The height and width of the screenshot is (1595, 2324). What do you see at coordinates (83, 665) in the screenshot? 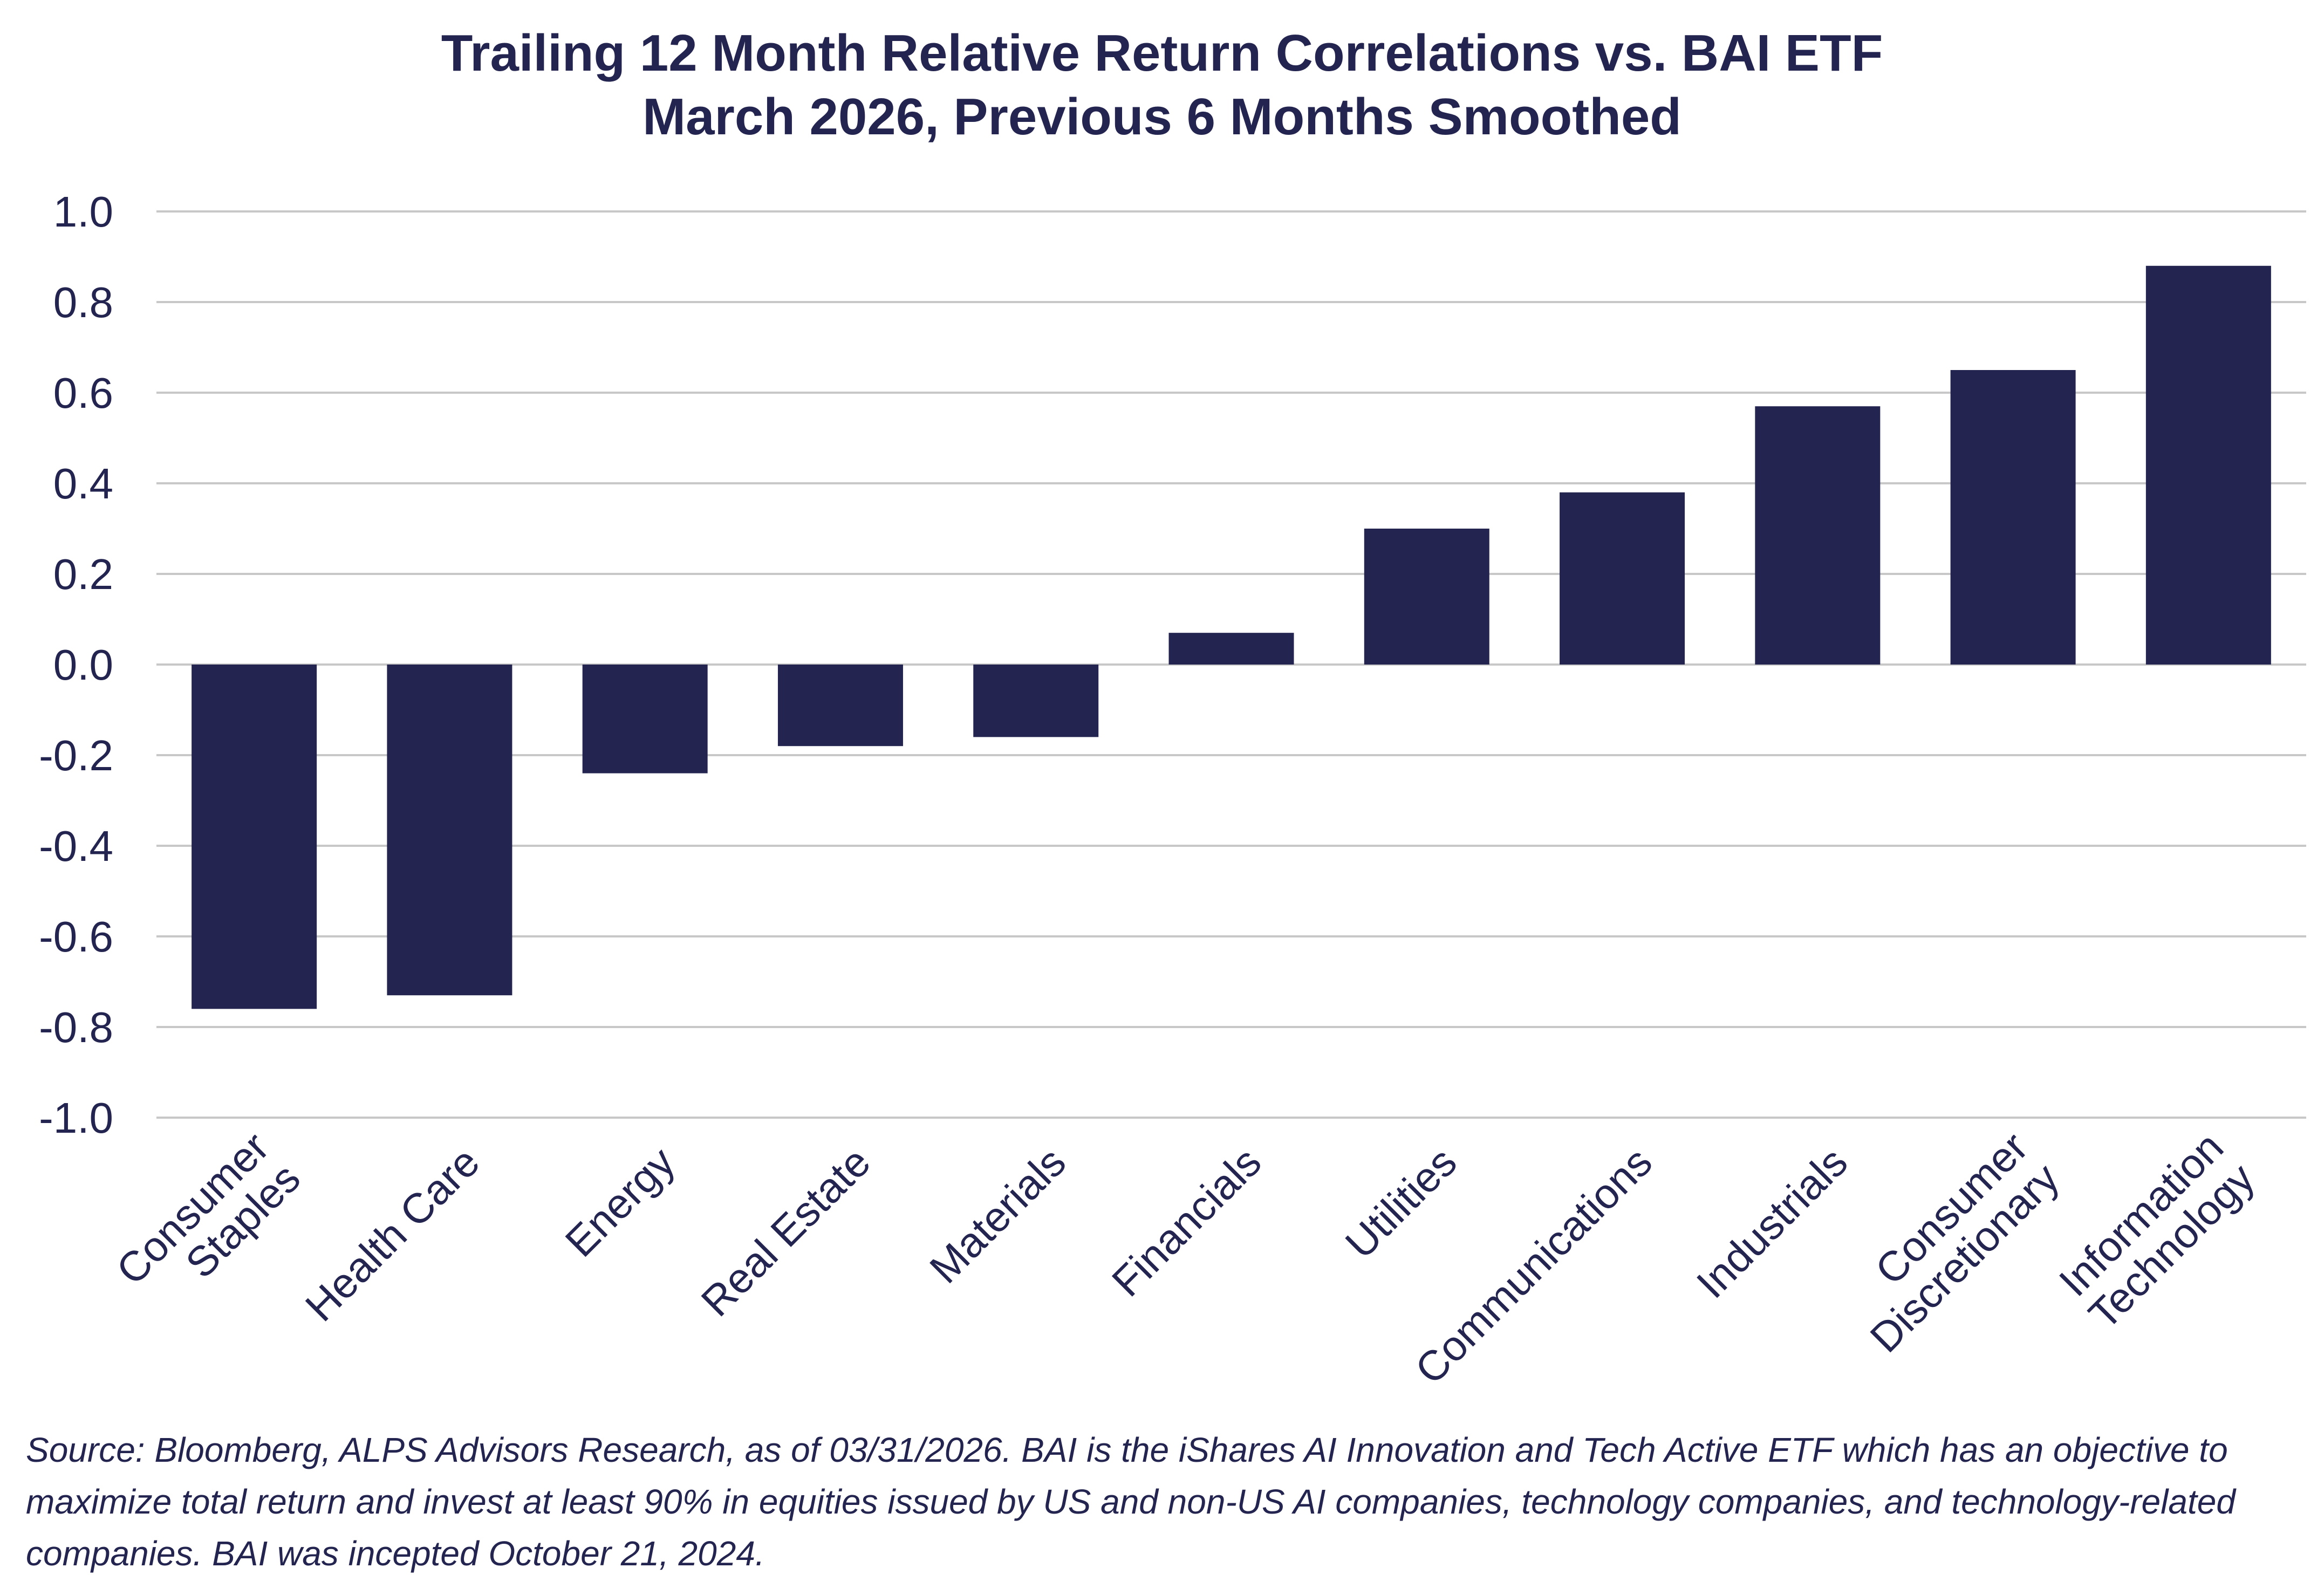
I see `y-tick-label: 0.0` at bounding box center [83, 665].